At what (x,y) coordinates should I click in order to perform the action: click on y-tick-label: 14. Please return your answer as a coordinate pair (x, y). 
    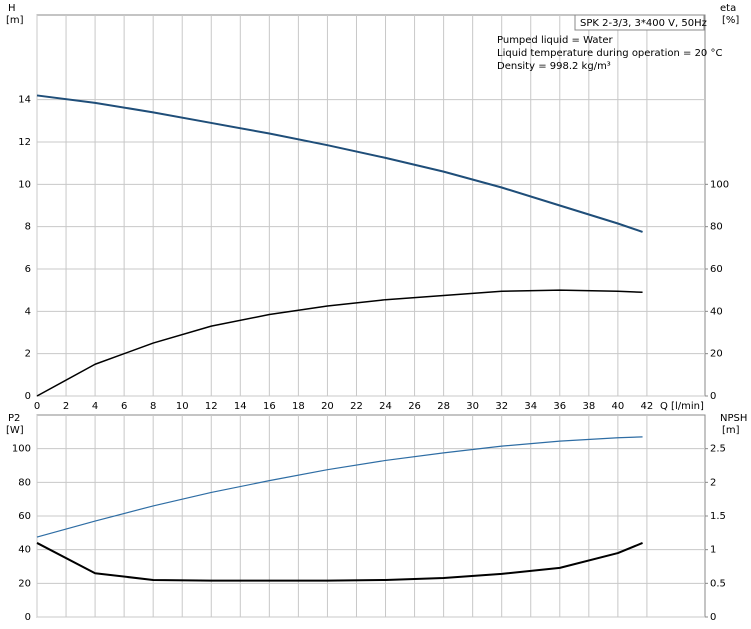
    Looking at the image, I should click on (24, 100).